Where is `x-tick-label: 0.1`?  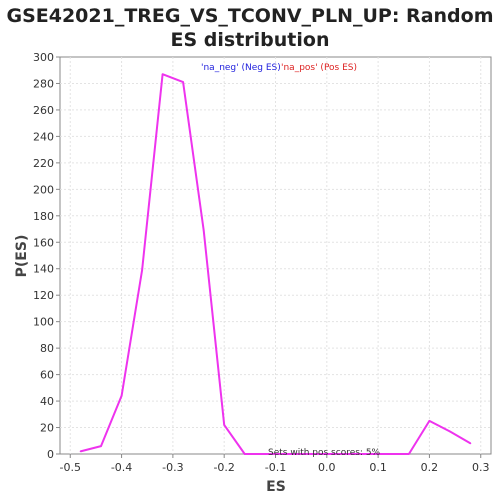
x-tick-label: 0.1 is located at coordinates (378, 467).